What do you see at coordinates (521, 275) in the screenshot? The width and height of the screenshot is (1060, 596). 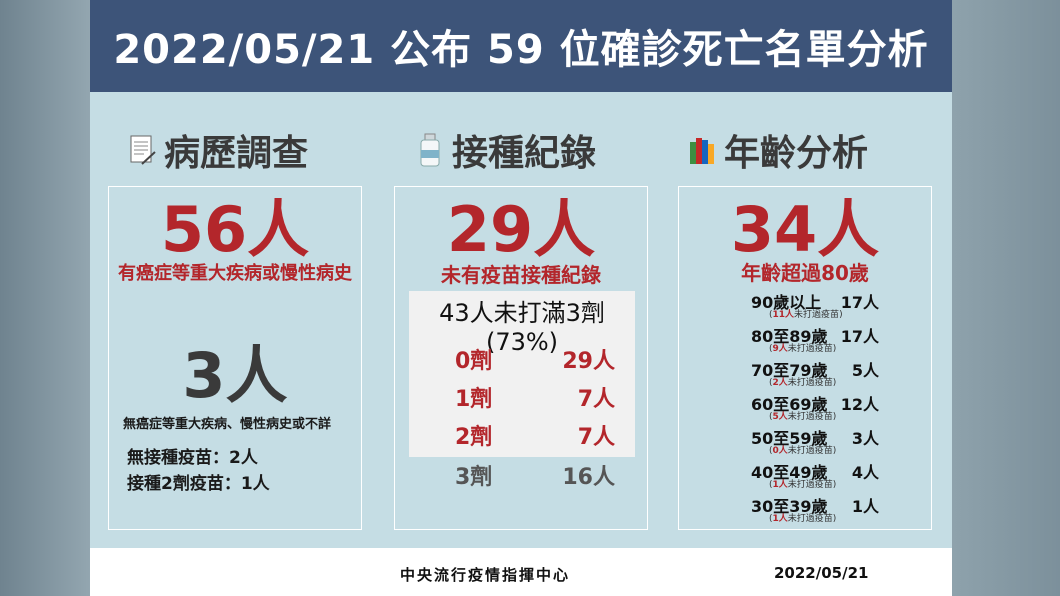 I see `vaccine-desc: 未有疫苗接種紀錄` at bounding box center [521, 275].